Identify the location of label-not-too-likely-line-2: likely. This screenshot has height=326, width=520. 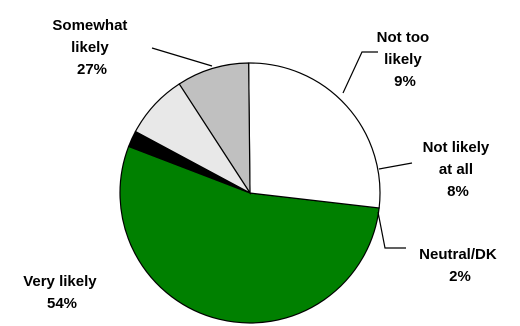
(403, 59).